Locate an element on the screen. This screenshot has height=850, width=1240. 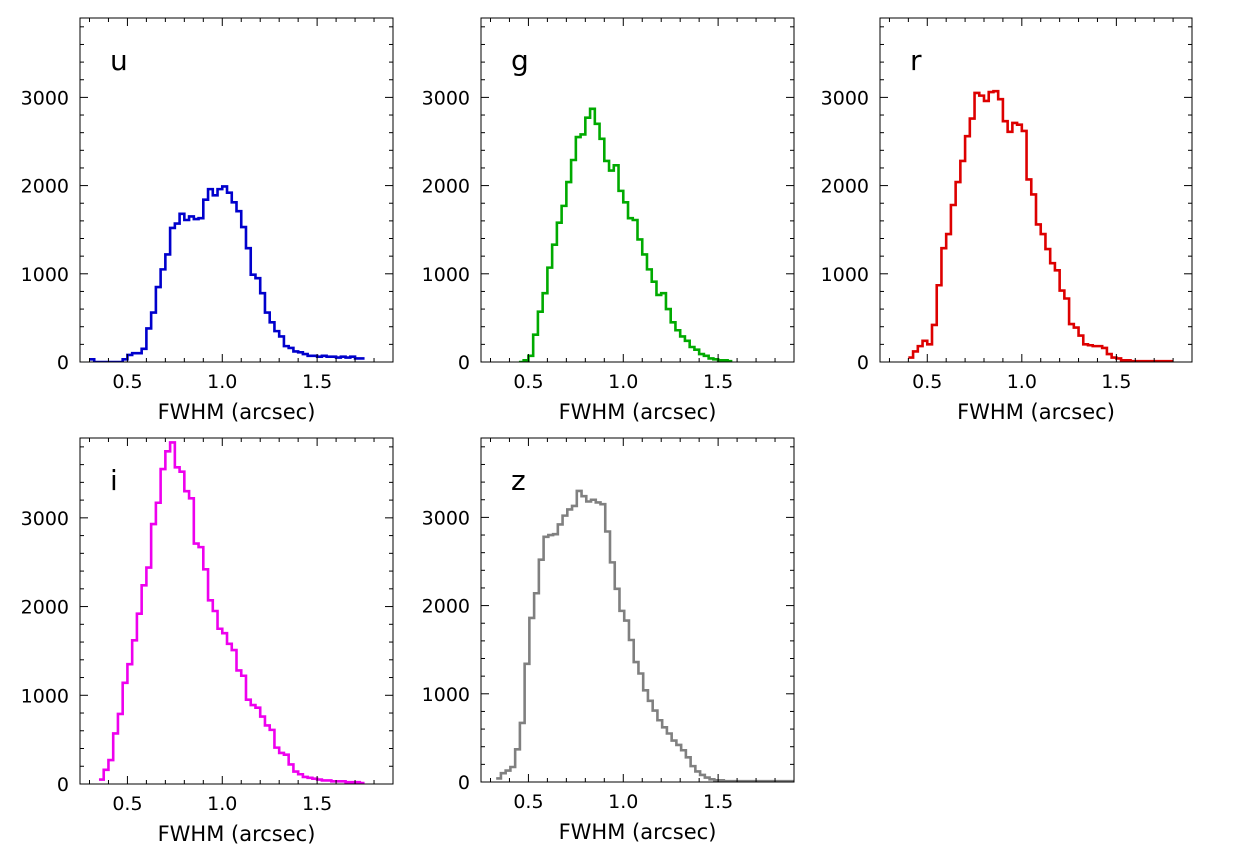
plot-frame-z is located at coordinates (637, 610).